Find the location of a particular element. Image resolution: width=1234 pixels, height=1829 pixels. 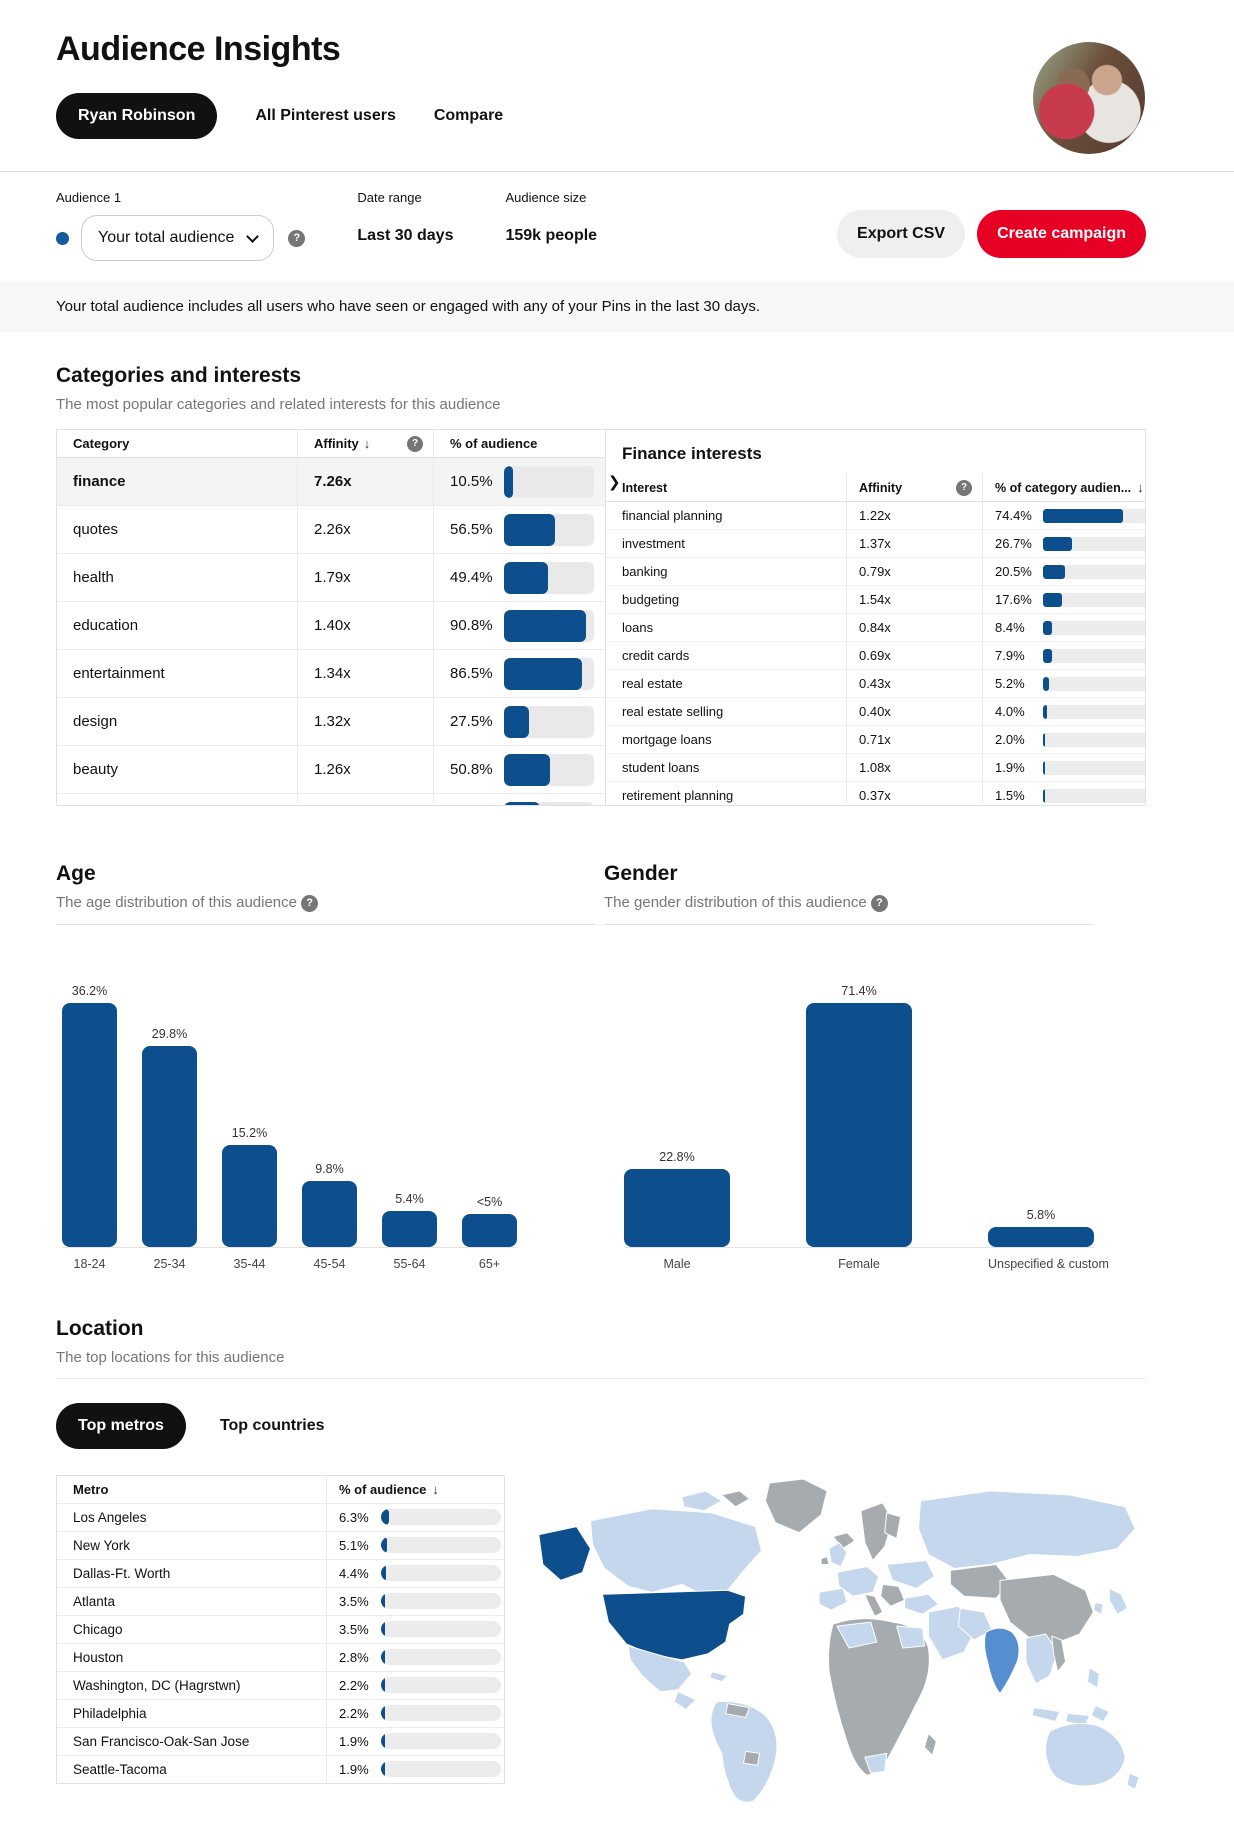

tab-all-pinterest-users: All Pinterest users is located at coordinates (325, 115).